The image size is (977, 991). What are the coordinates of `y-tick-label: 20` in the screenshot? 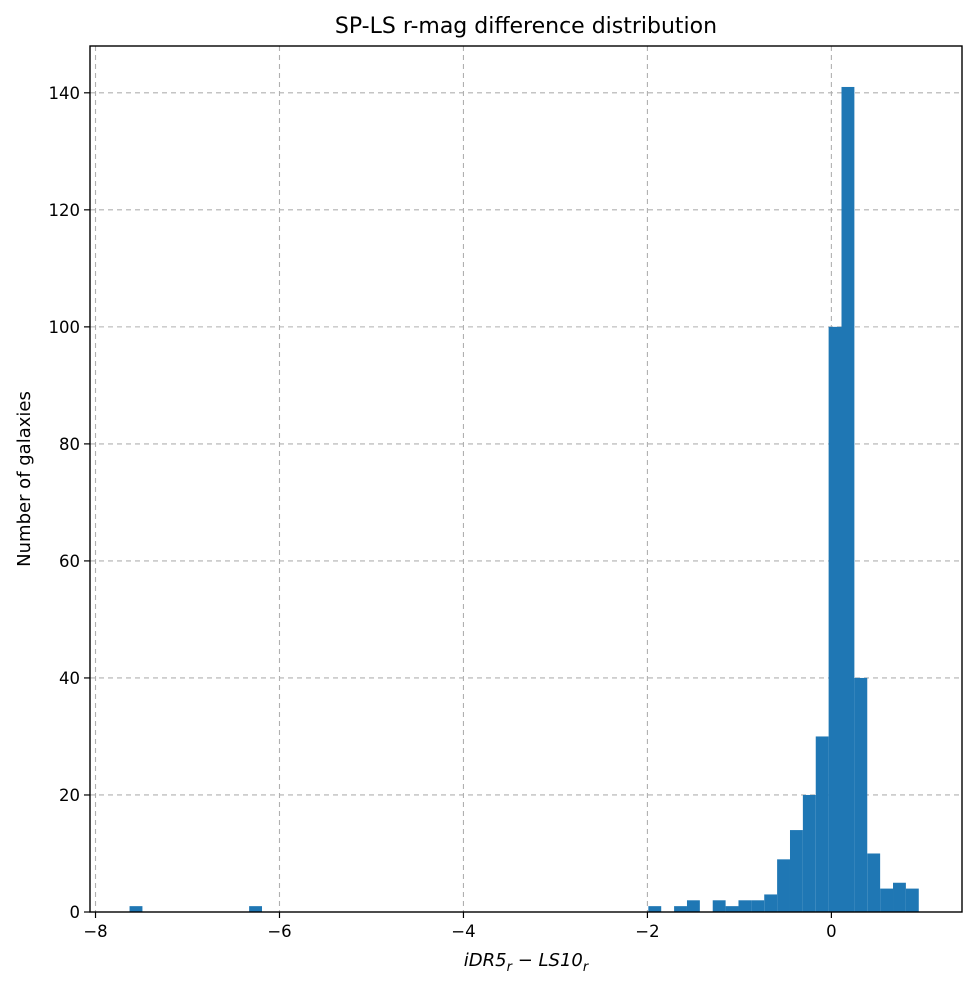 It's located at (69, 795).